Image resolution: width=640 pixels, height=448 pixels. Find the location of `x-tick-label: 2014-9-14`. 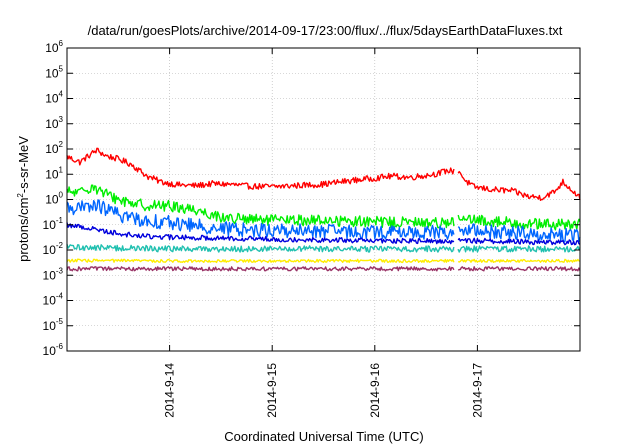

x-tick-label: 2014-9-14 is located at coordinates (170, 390).